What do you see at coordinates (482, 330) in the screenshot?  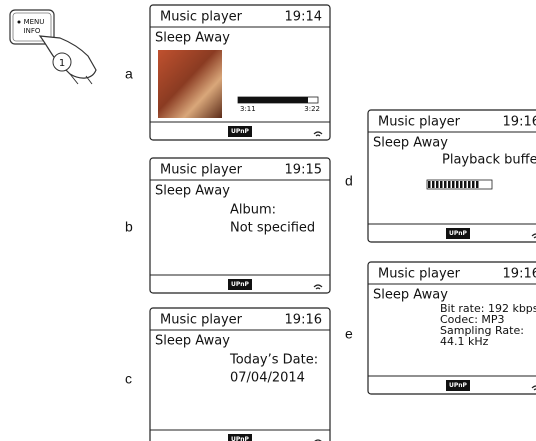 I see `info-line: Sampling Rate:` at bounding box center [482, 330].